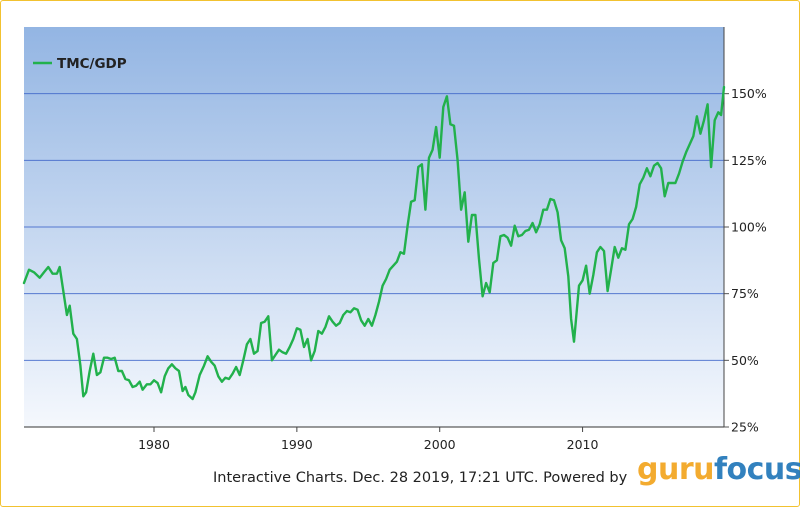 Image resolution: width=800 pixels, height=507 pixels. What do you see at coordinates (745, 293) in the screenshot?
I see `y-tick-label: 75%` at bounding box center [745, 293].